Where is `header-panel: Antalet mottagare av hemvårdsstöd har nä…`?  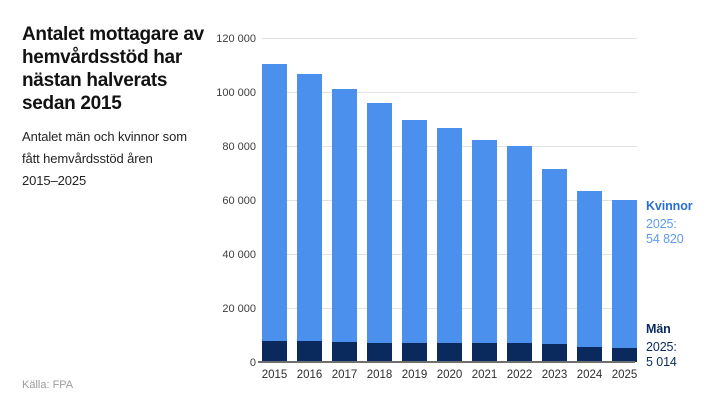
header-panel: Antalet mottagare av hemvårdsstöd har nä… is located at coordinates (128, 107).